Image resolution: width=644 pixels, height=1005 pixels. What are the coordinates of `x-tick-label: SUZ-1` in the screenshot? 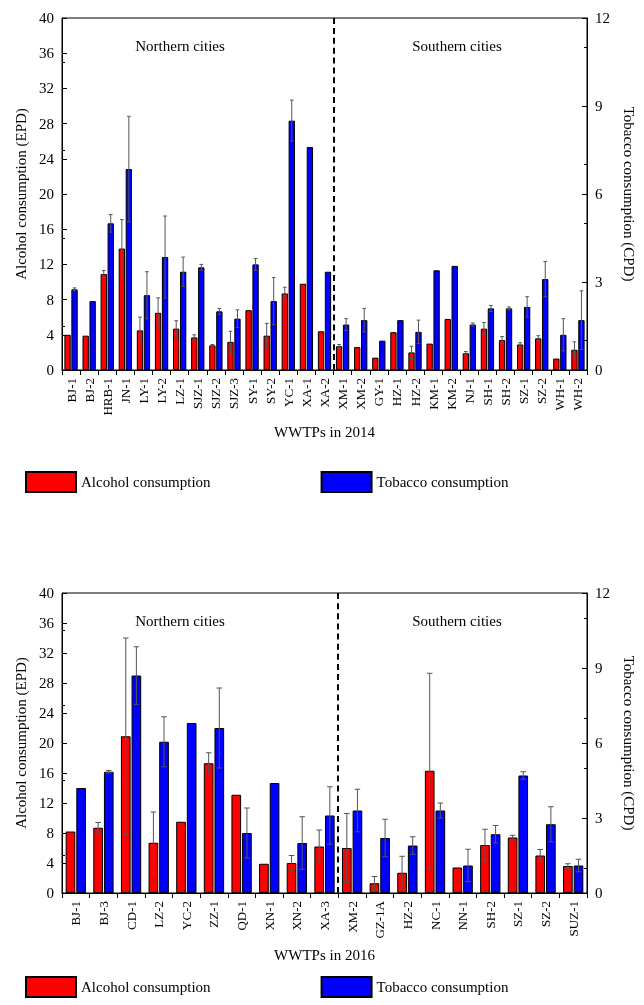 It's located at (573, 919).